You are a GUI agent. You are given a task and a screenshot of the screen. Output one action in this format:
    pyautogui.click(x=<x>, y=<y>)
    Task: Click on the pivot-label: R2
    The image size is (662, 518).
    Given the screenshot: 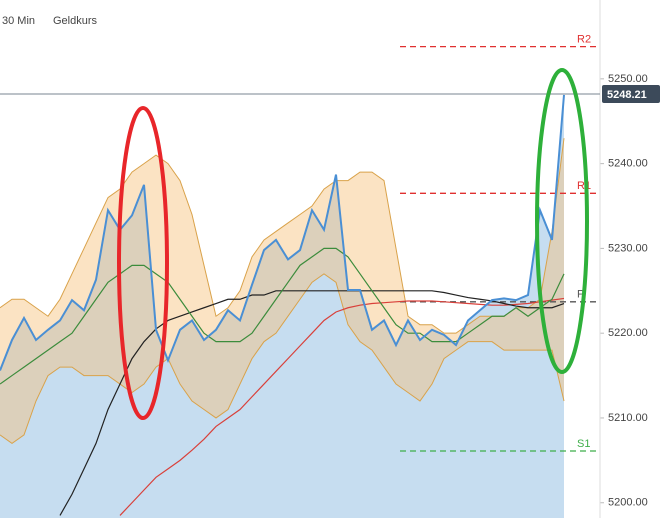 What is the action you would take?
    pyautogui.click(x=584, y=40)
    